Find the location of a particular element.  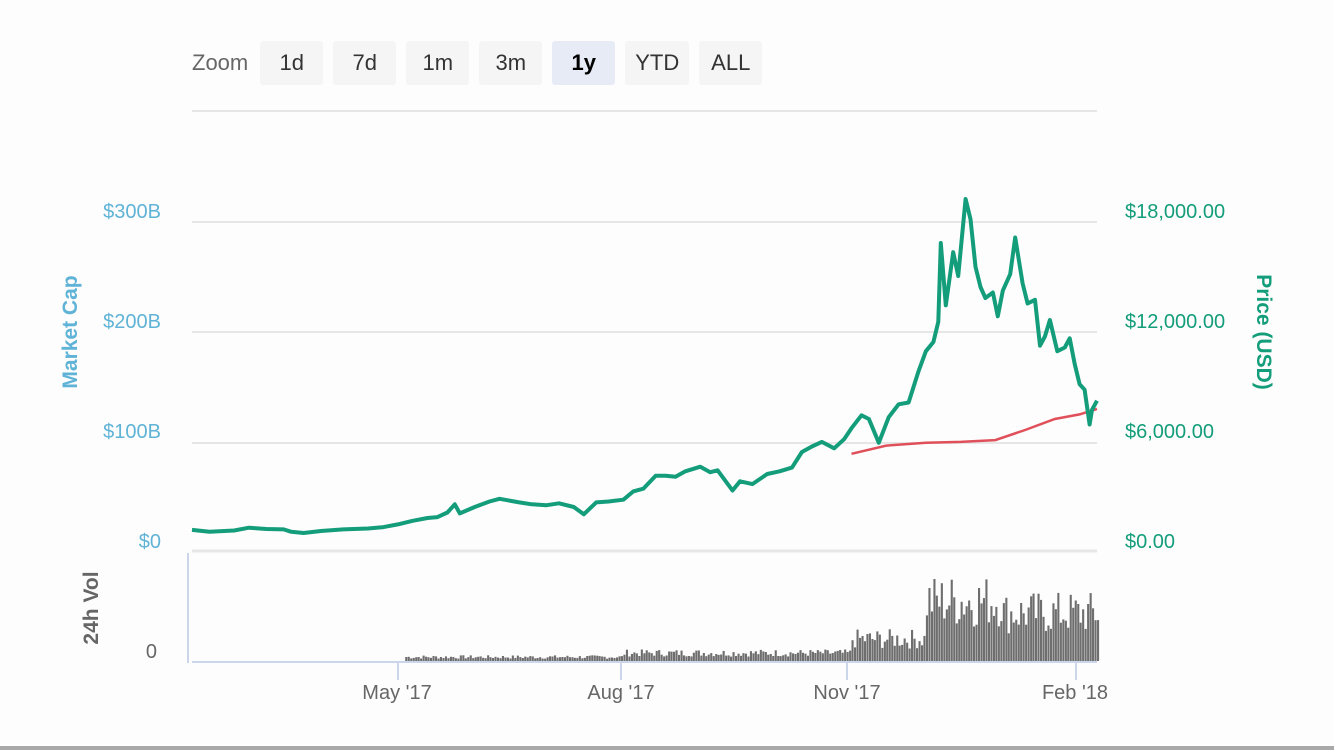

market-cap-tick-100b: $100B is located at coordinates (132, 432).